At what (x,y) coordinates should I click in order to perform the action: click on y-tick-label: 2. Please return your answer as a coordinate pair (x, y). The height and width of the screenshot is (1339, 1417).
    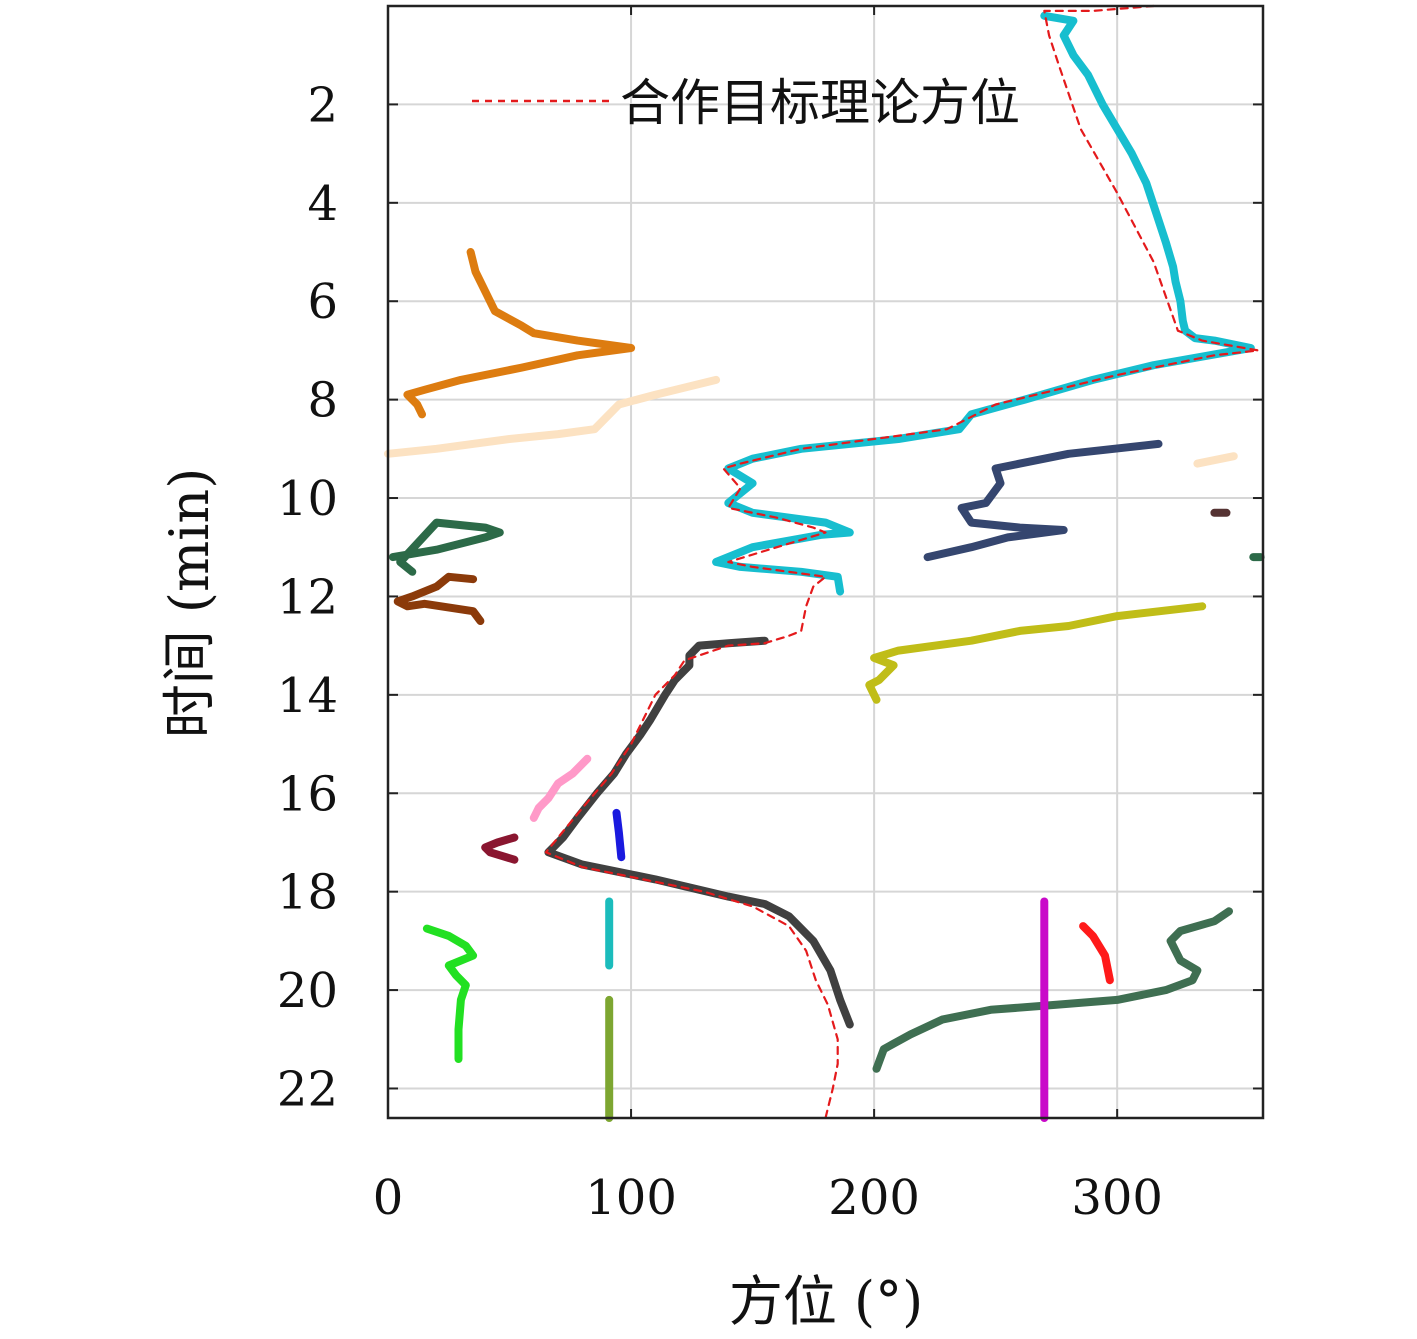
    Looking at the image, I should click on (322, 105).